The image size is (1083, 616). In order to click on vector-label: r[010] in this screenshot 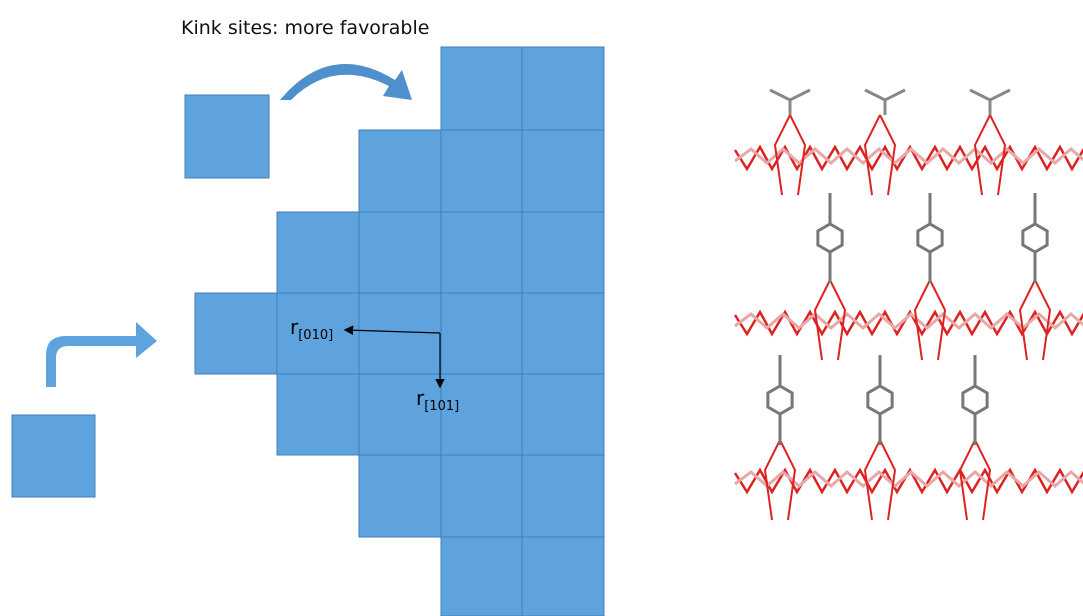, I will do `click(311, 329)`.